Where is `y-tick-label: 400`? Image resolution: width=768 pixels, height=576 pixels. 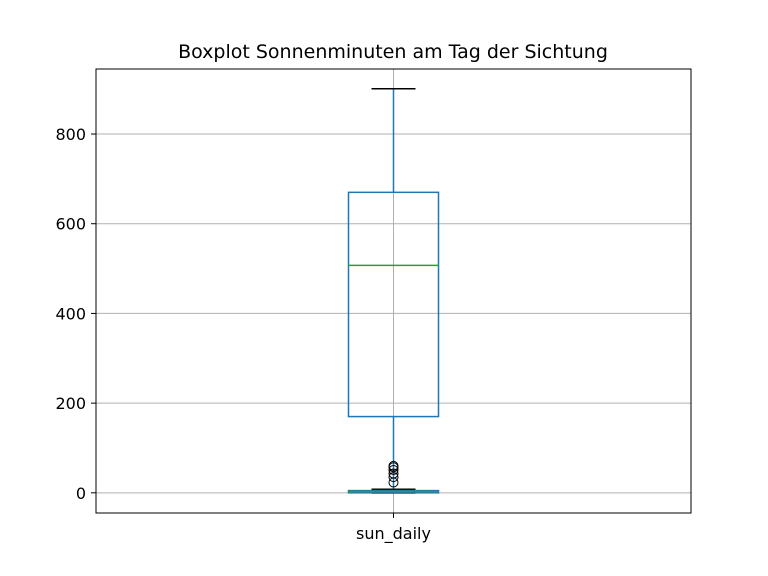
y-tick-label: 400 is located at coordinates (70, 313).